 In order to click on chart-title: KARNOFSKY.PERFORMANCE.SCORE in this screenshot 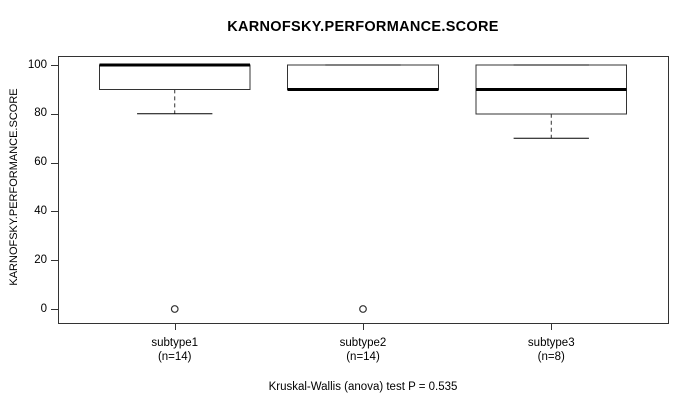, I will do `click(363, 27)`.